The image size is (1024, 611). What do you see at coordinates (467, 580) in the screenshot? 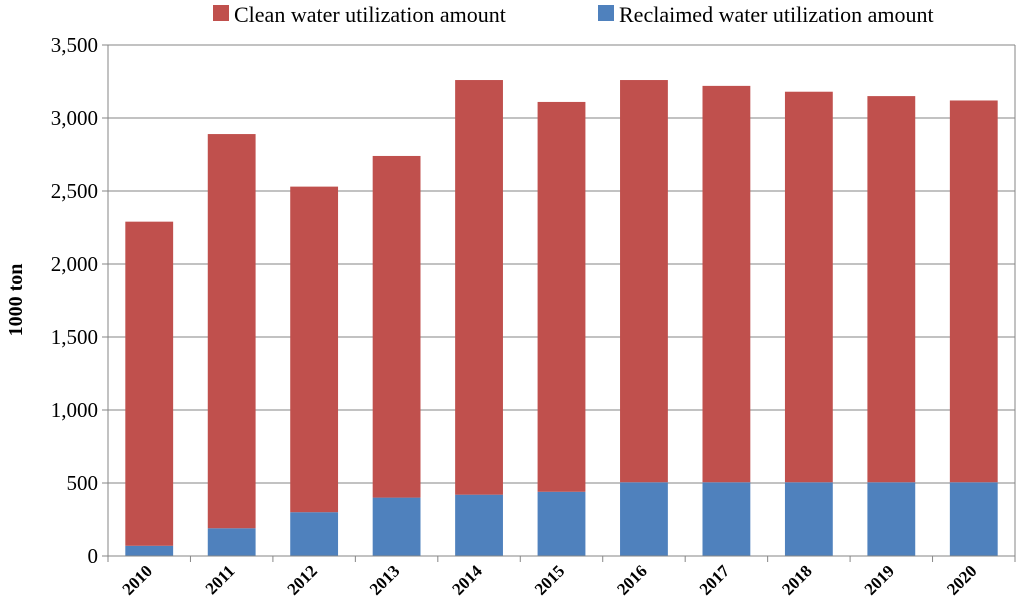
I see `x-tick-label: 2014` at bounding box center [467, 580].